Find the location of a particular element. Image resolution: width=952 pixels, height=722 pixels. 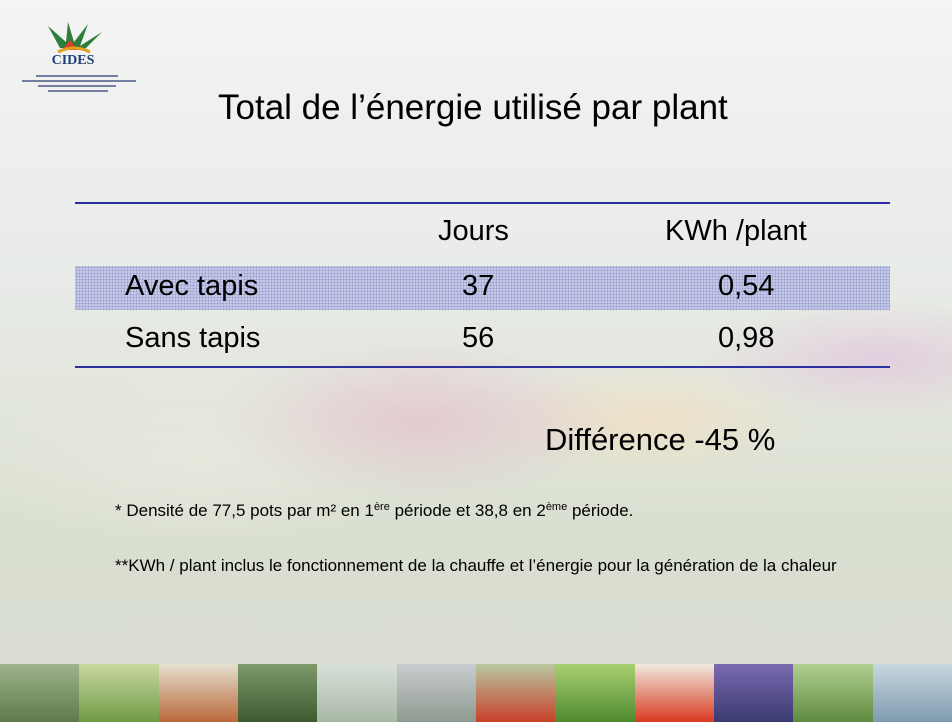

logo-lines is located at coordinates (79, 83).